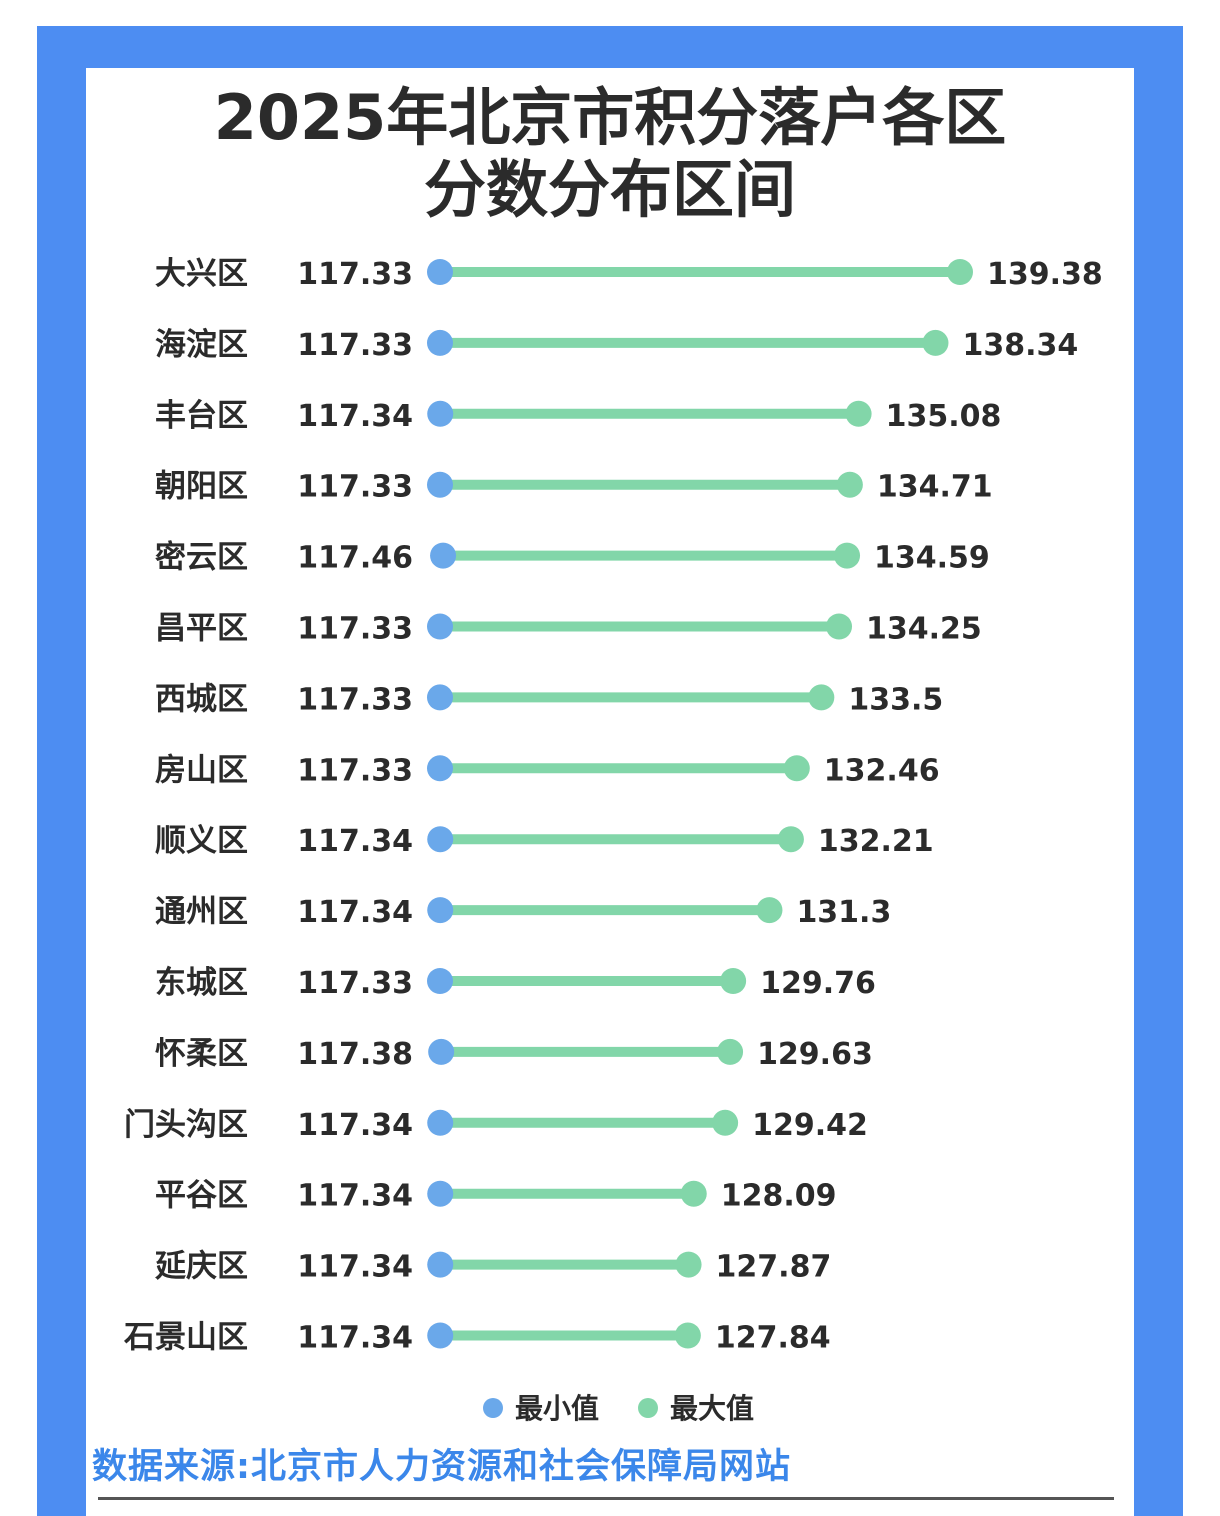  I want to click on category-label: 丰台区, so click(201, 416).